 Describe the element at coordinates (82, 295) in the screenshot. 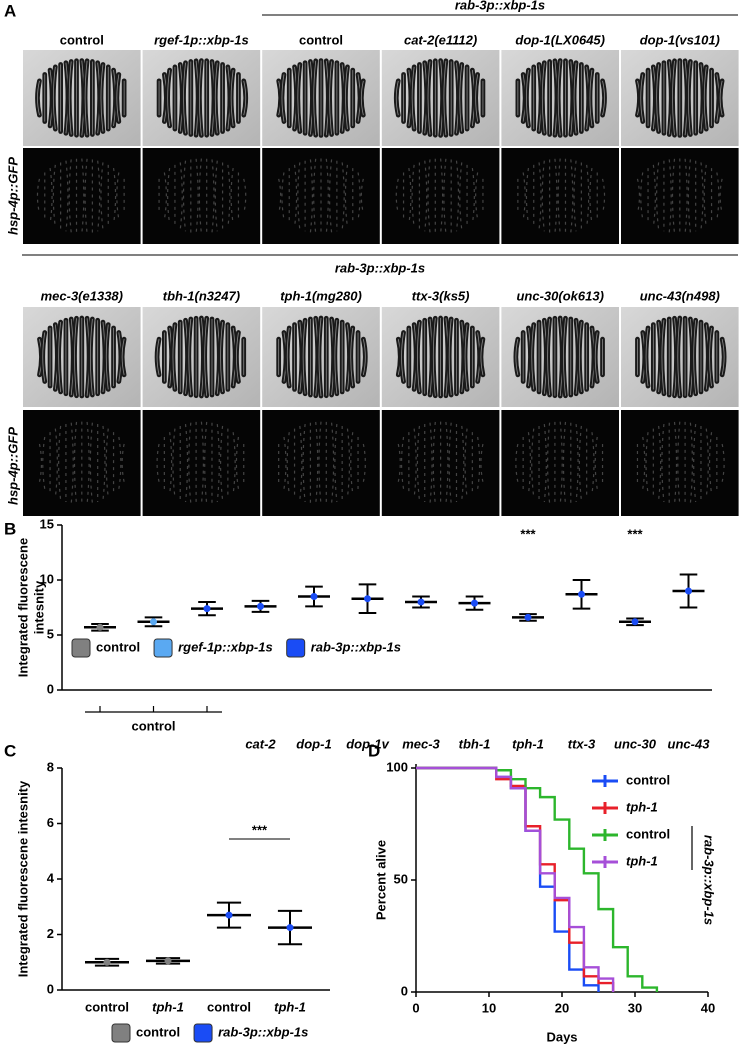

I see `column-label: mec-3(e1338)` at that location.